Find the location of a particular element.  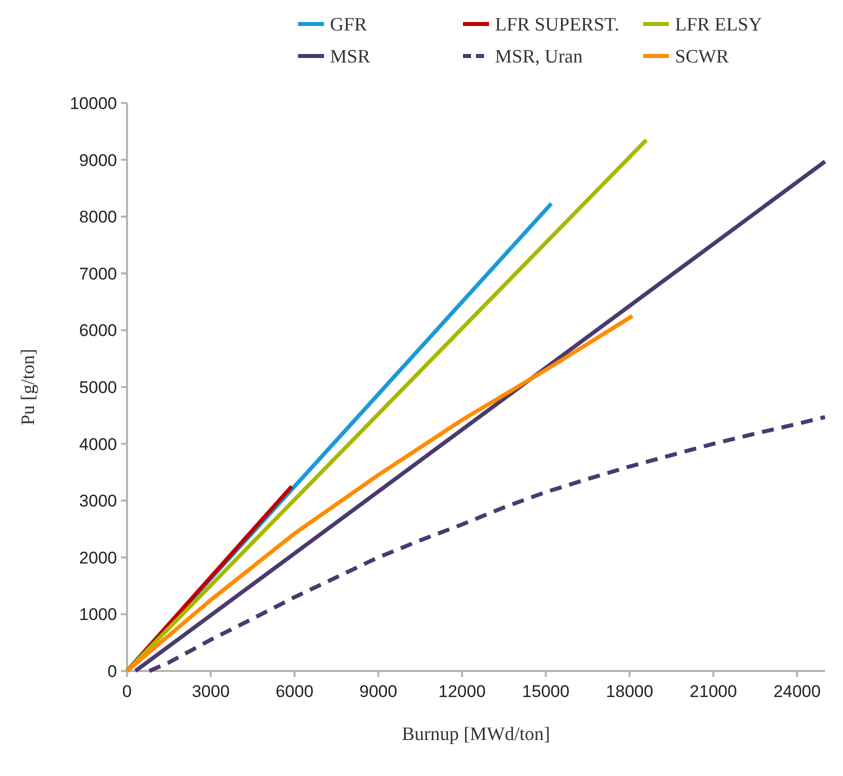

x-tick-label: 21000 is located at coordinates (713, 691).